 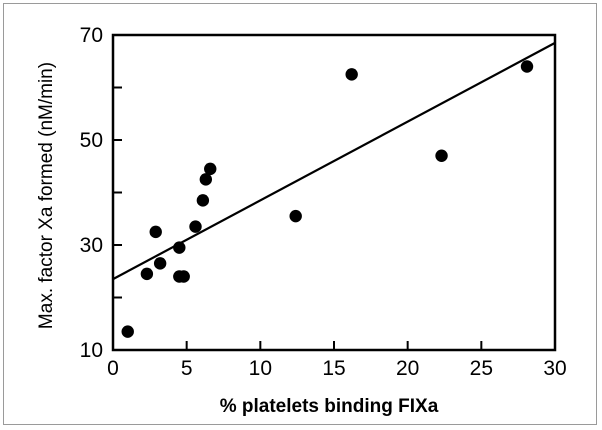 I want to click on x-tick-label: 0, so click(x=113, y=368).